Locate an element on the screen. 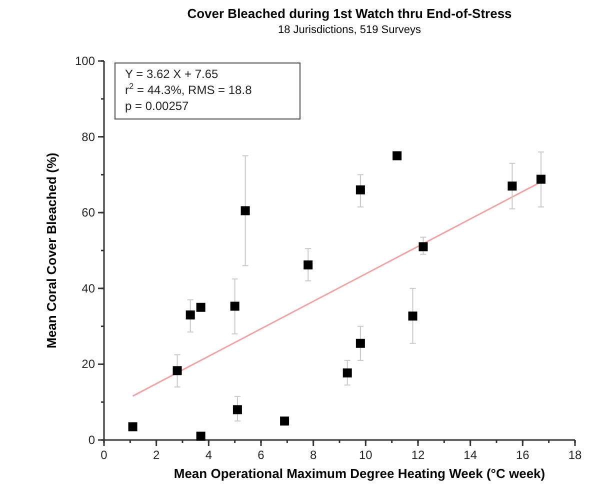  x-tick-label: 16 is located at coordinates (523, 455).